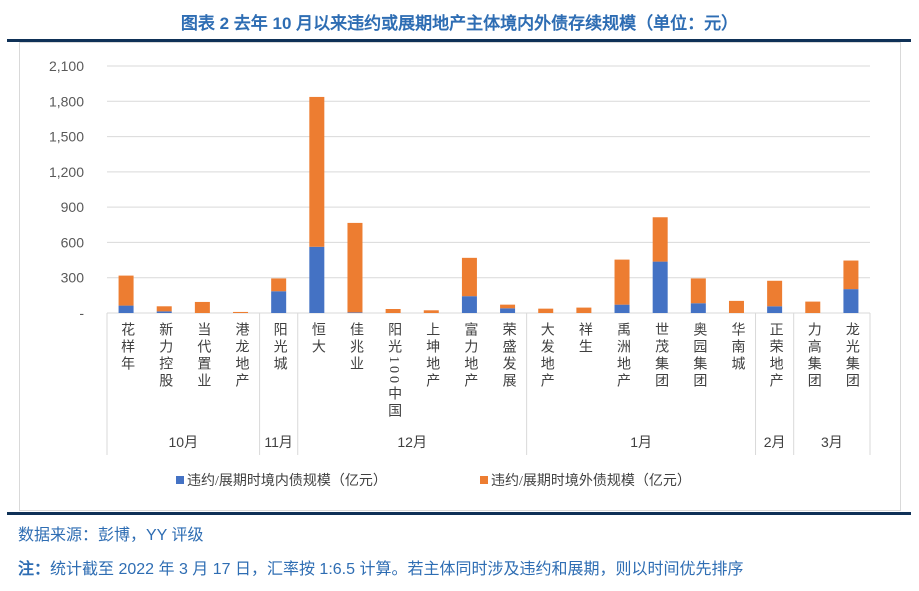  Describe the element at coordinates (279, 347) in the screenshot. I see `category-label: 阳光城` at that location.